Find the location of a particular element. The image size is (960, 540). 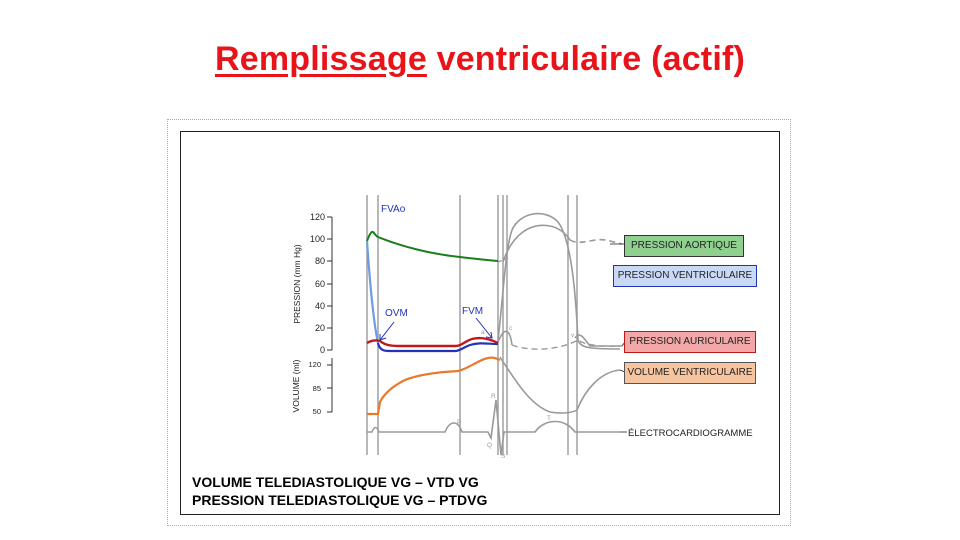

volume-curve is located at coordinates (434, 386).